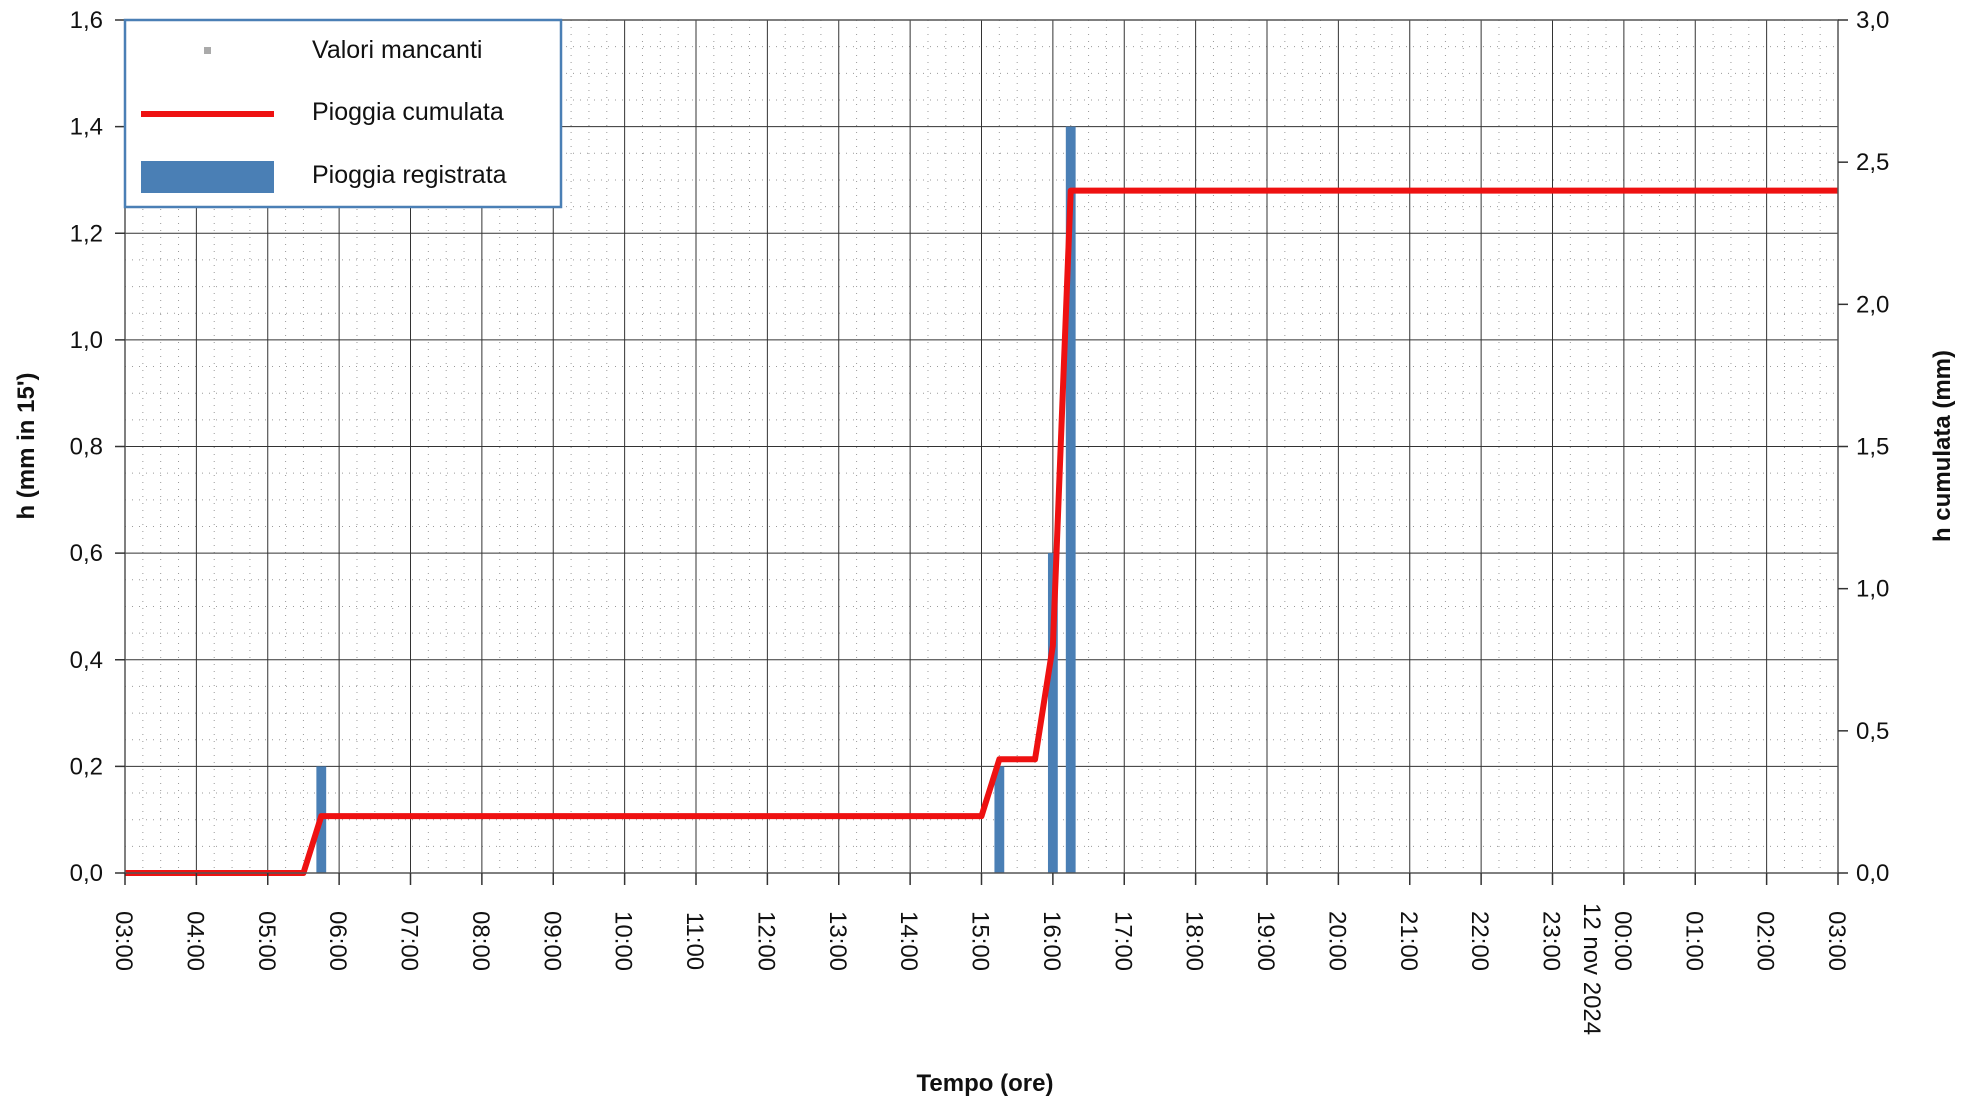 The height and width of the screenshot is (1097, 1968). What do you see at coordinates (985, 1083) in the screenshot?
I see `x-axis-title: Tempo (ore)` at bounding box center [985, 1083].